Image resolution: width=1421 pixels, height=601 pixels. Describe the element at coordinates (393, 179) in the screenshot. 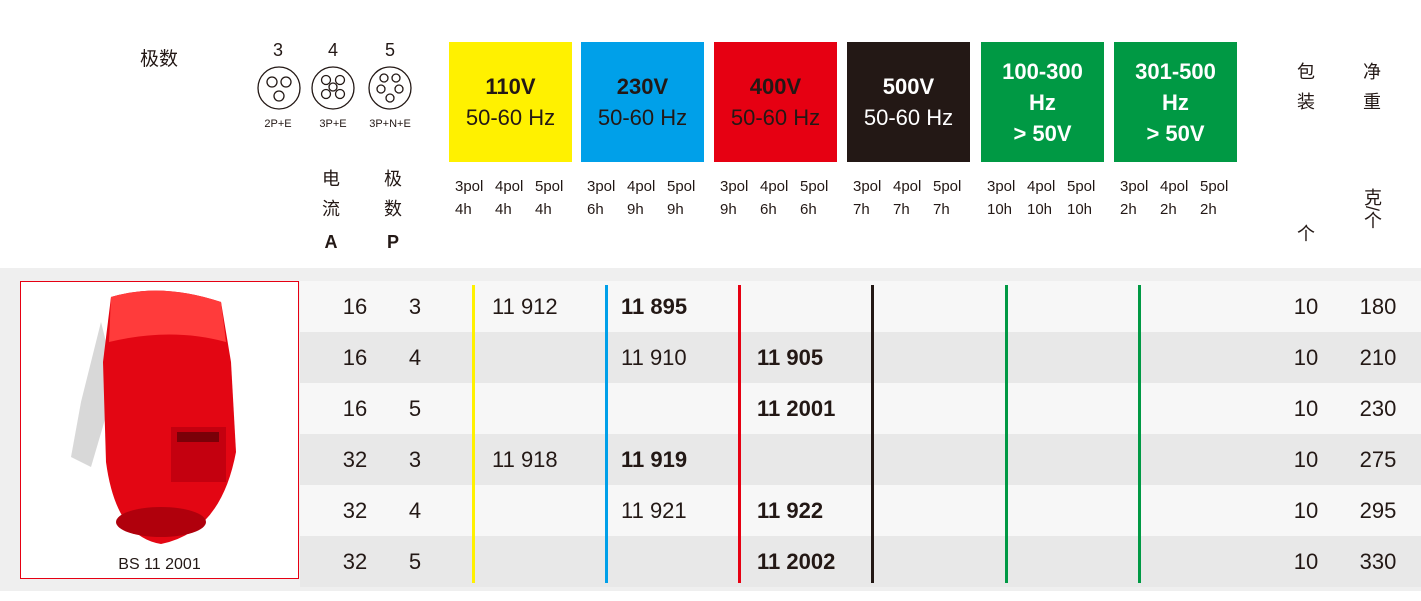

I see `header-char: 极` at that location.